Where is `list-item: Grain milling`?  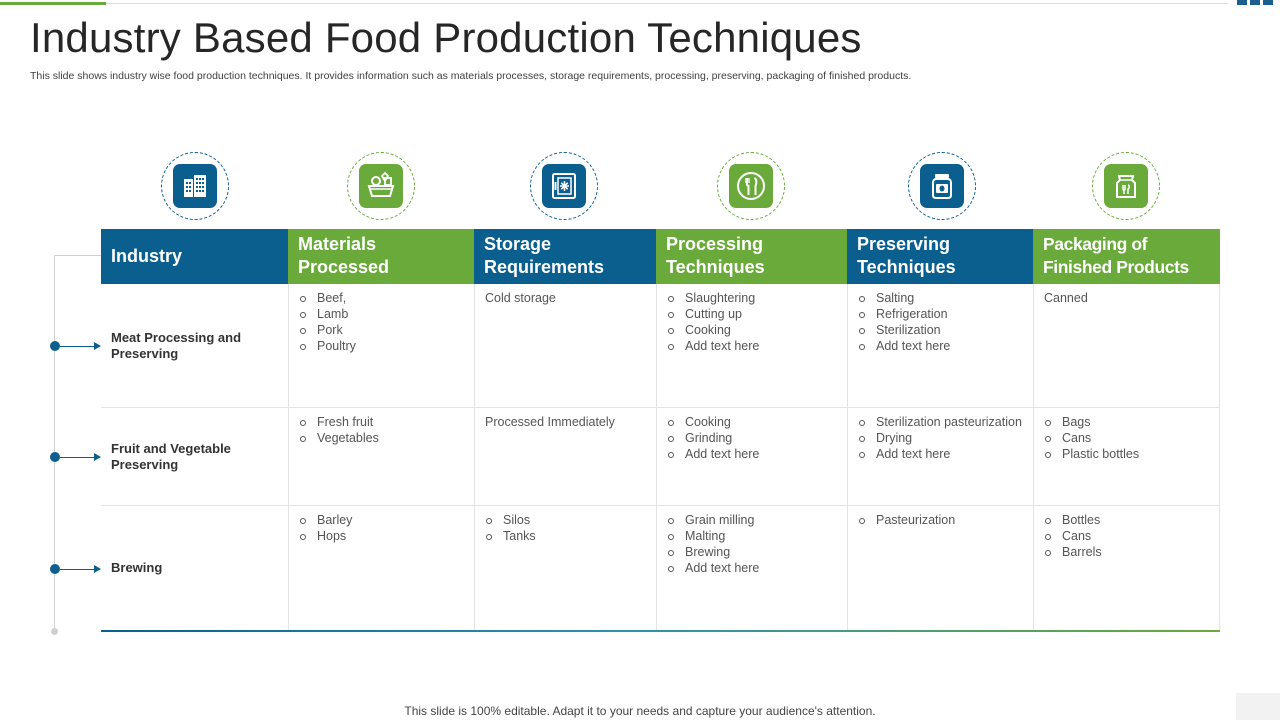
list-item: Grain milling is located at coordinates (752, 520).